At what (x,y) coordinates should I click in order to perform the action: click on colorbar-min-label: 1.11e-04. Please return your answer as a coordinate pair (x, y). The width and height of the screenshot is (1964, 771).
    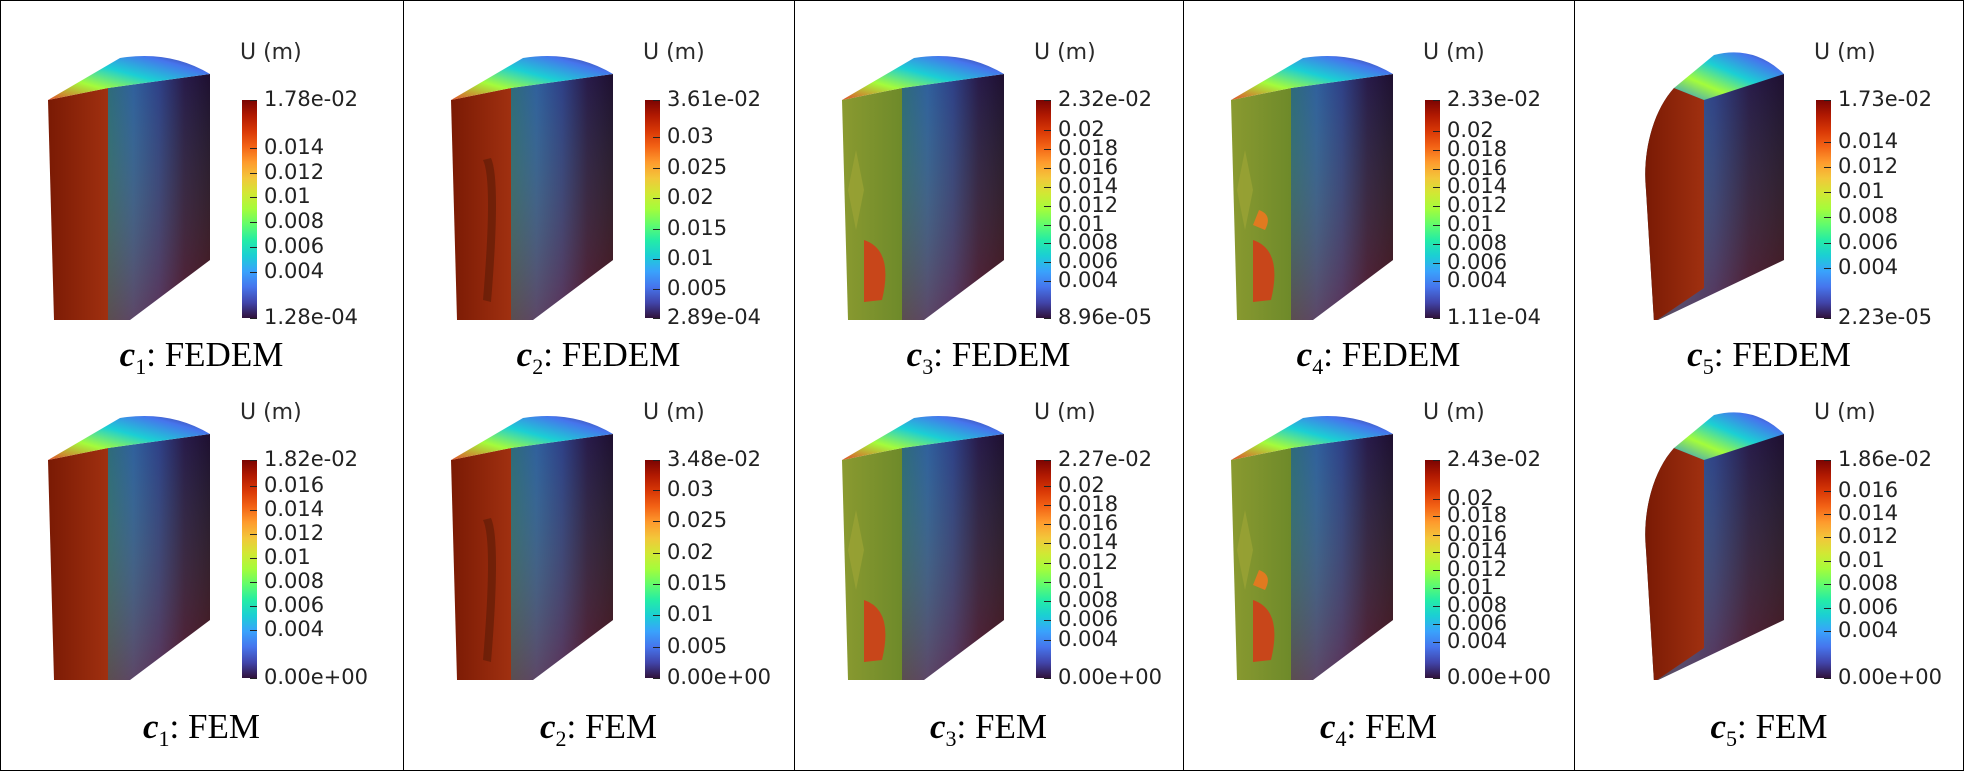
    Looking at the image, I should click on (1494, 317).